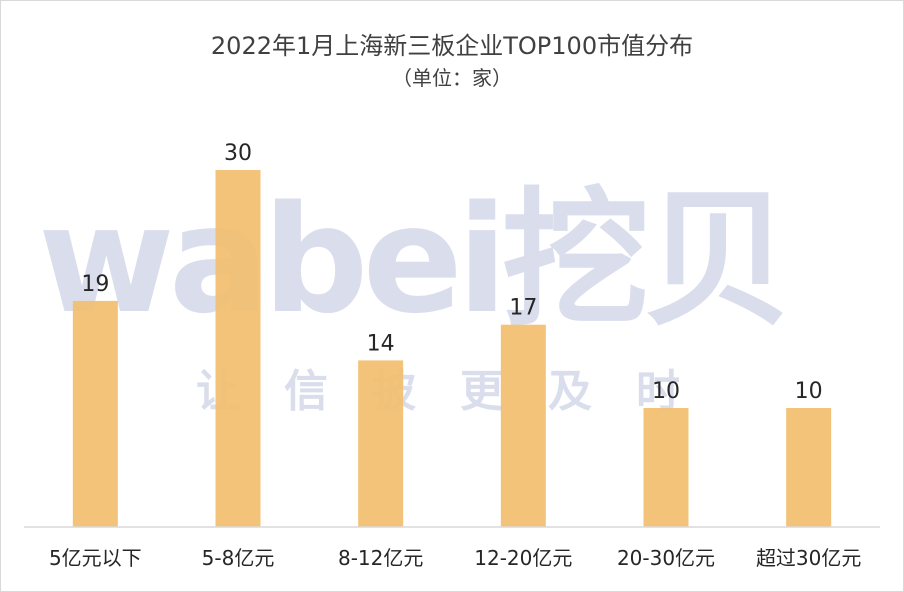  Describe the element at coordinates (523, 558) in the screenshot. I see `category-label-4: 12-20亿元` at that location.